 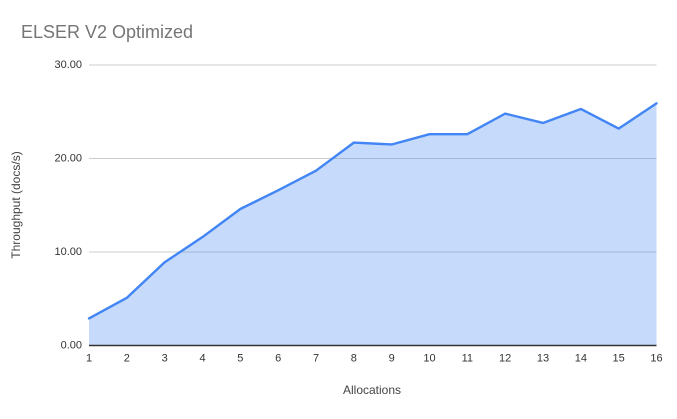 What do you see at coordinates (240, 359) in the screenshot?
I see `x-tick-label: 5` at bounding box center [240, 359].